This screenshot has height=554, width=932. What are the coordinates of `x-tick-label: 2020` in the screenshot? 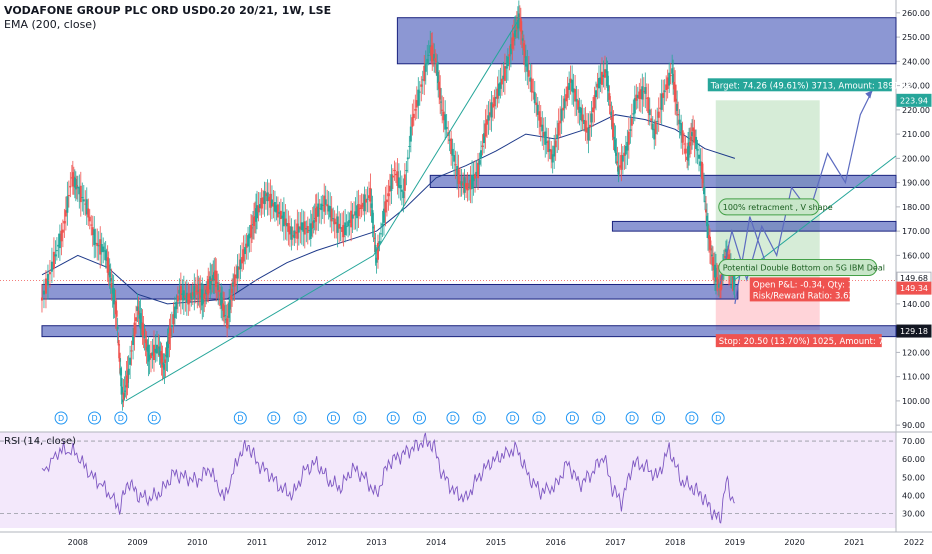 It's located at (794, 542).